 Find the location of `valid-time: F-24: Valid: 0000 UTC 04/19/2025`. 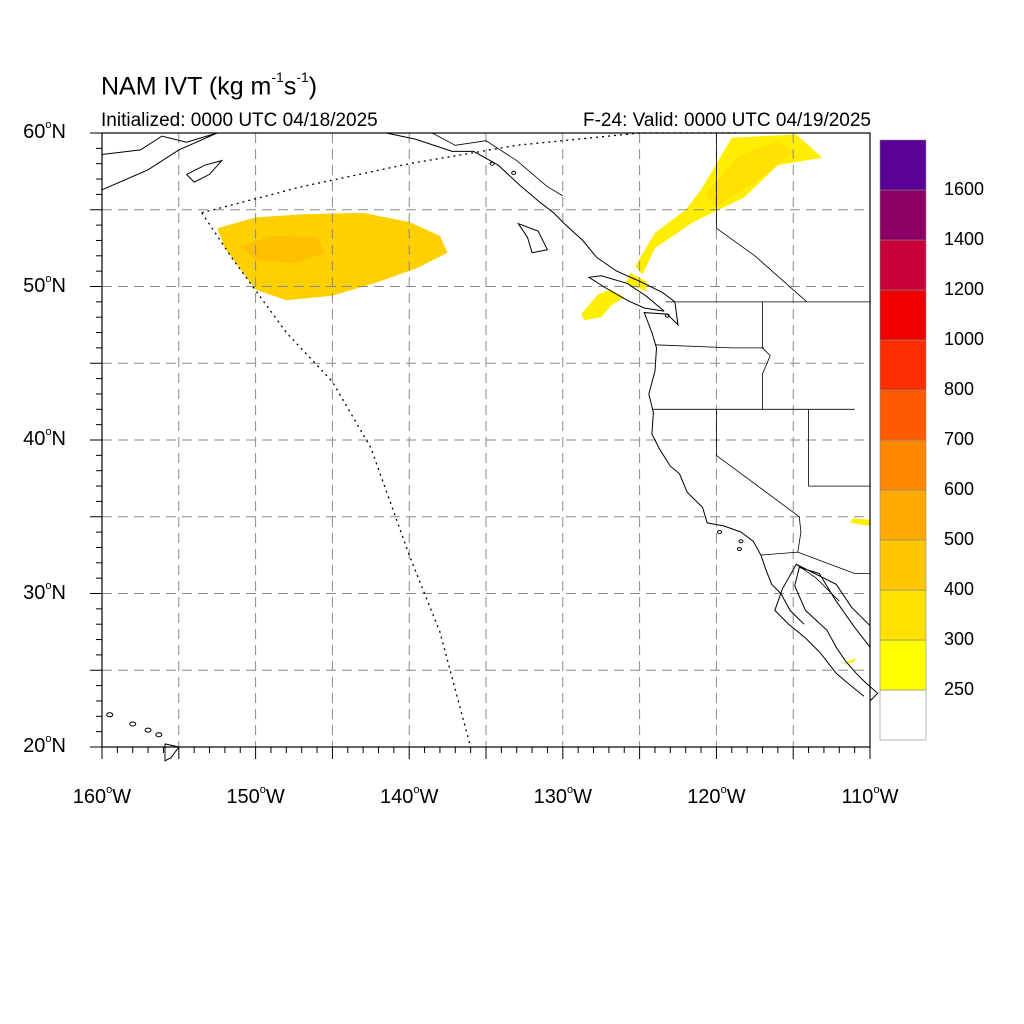

valid-time: F-24: Valid: 0000 UTC 04/19/2025 is located at coordinates (727, 120).